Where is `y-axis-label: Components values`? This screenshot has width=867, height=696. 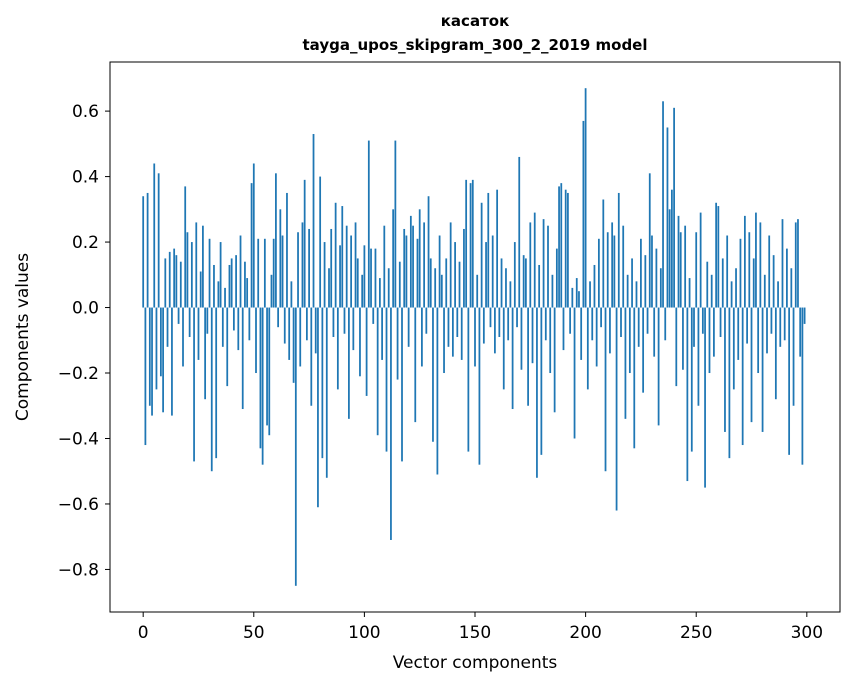
y-axis-label: Components values is located at coordinates (23, 337).